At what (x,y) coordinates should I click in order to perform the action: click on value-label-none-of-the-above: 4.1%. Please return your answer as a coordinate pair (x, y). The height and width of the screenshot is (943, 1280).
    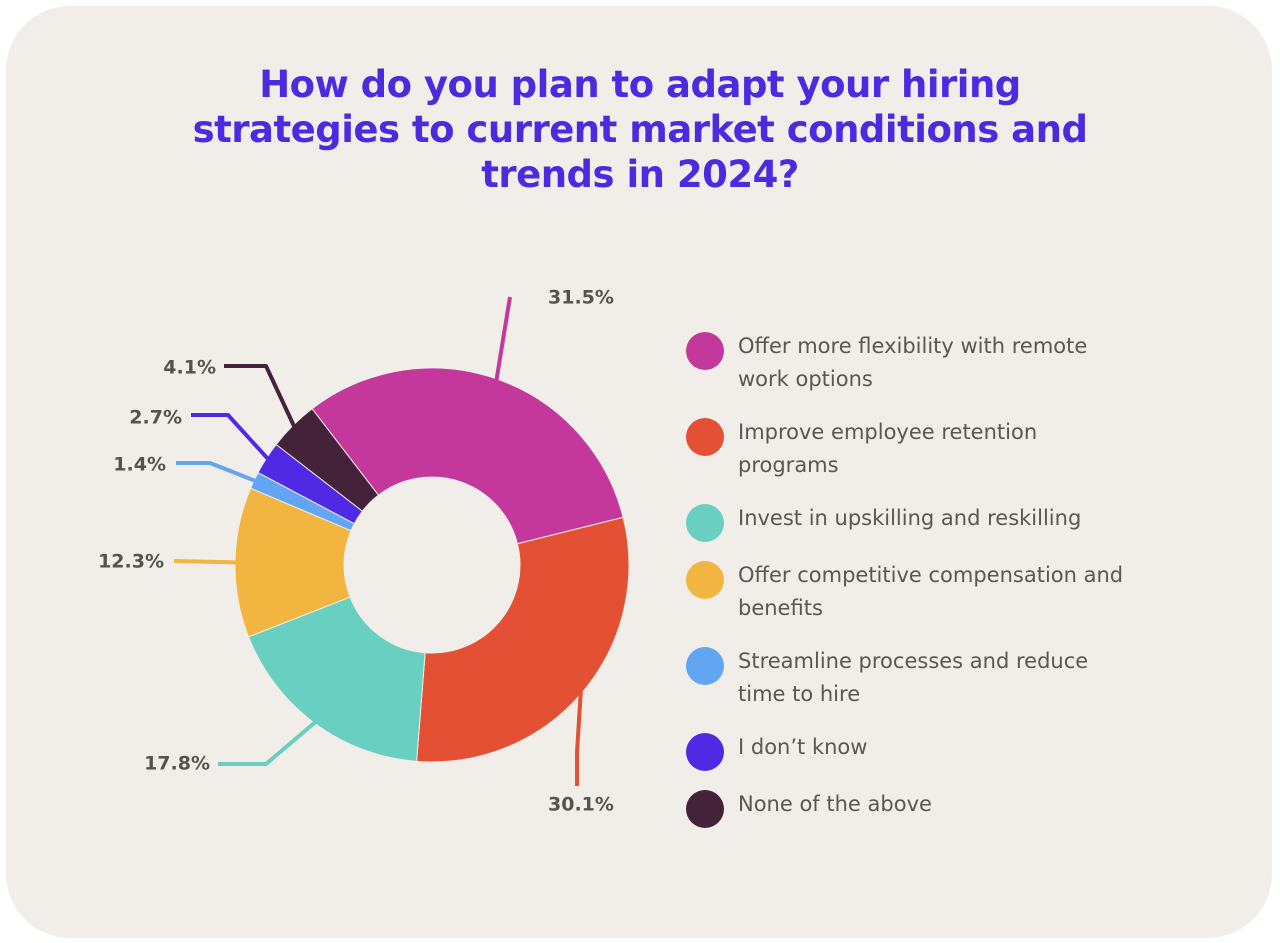
    Looking at the image, I should click on (189, 368).